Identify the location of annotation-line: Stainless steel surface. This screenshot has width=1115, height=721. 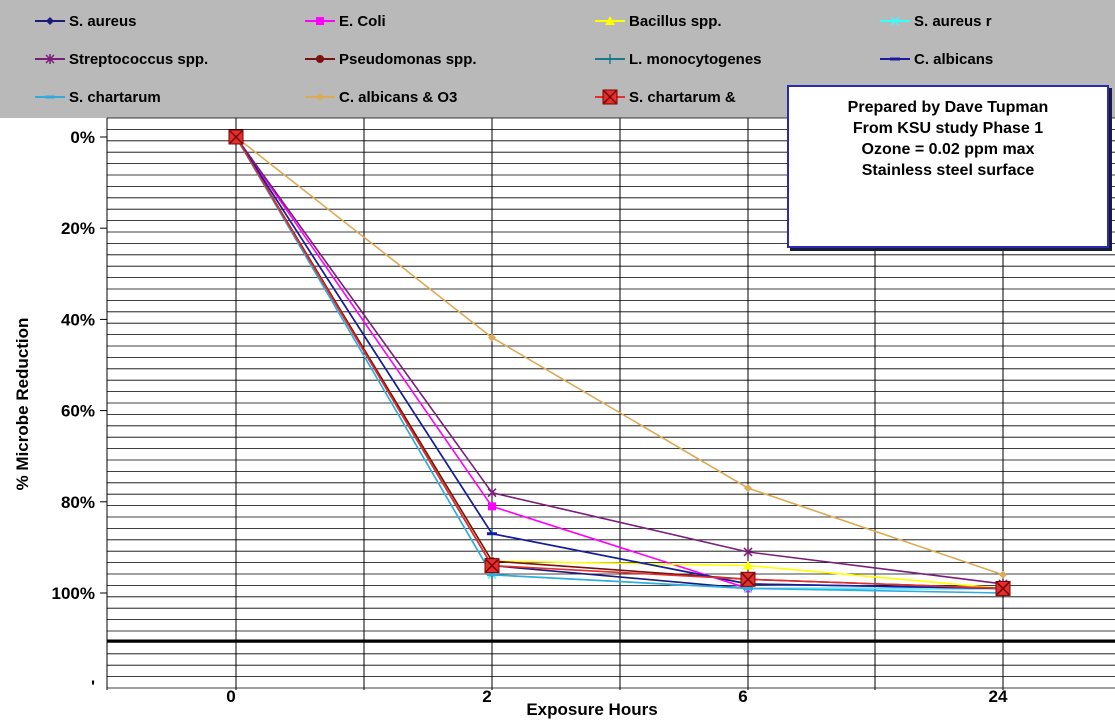
(948, 170).